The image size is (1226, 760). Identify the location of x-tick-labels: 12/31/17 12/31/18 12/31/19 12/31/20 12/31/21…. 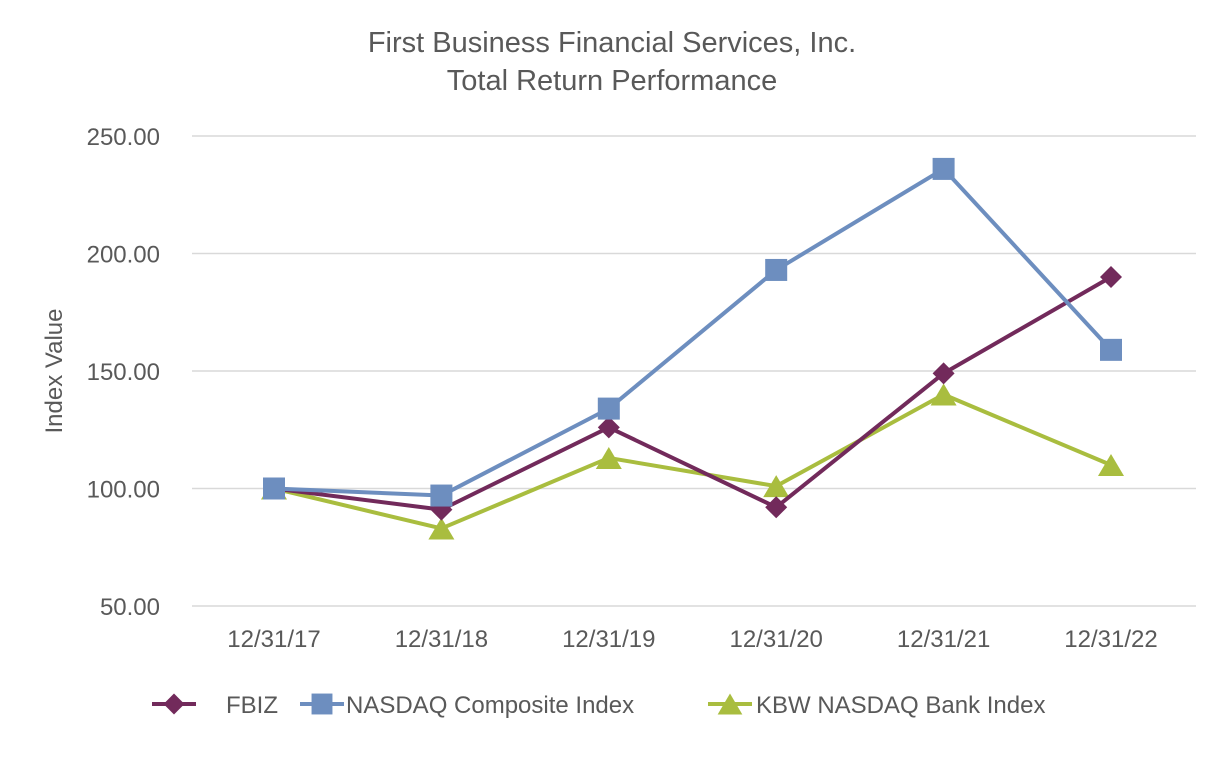
(692, 639).